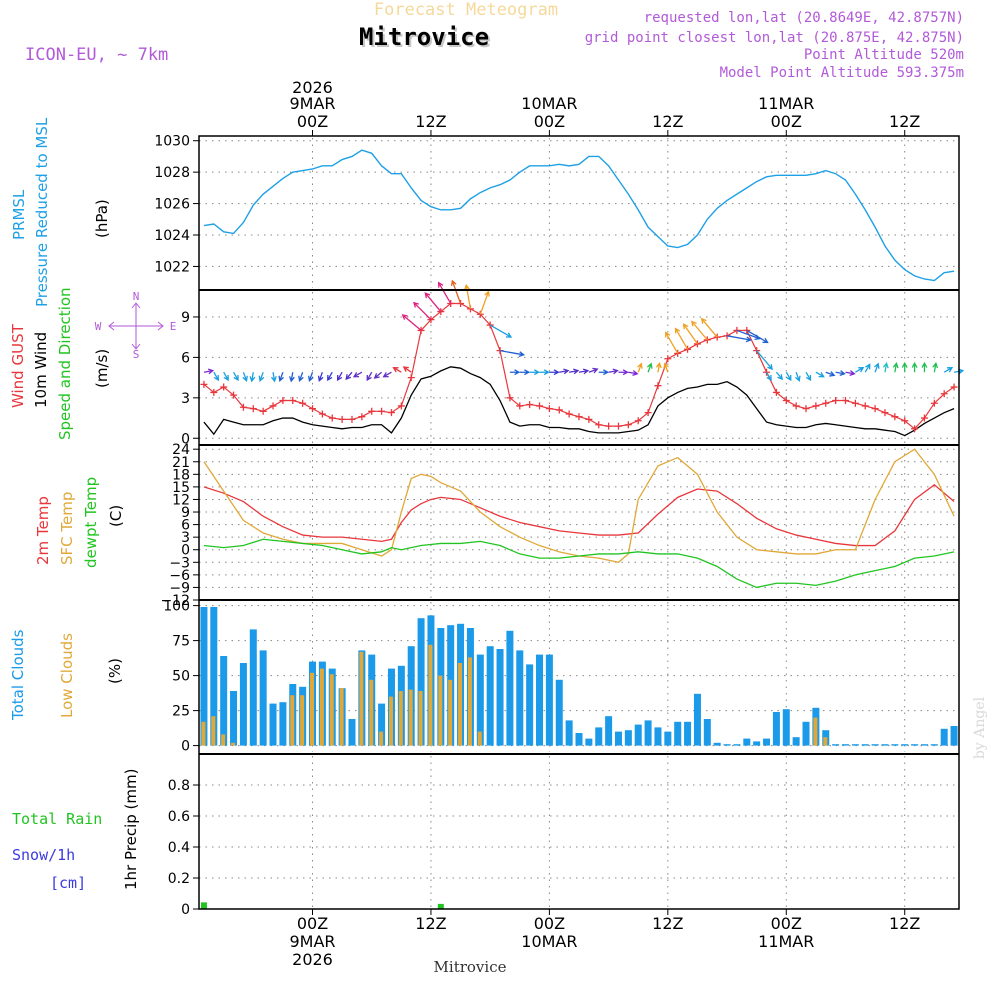 Image resolution: width=1000 pixels, height=1000 pixels. I want to click on temperature-labels: 2m Temp SFC Temp dewpt Temp (C), so click(79, 522).